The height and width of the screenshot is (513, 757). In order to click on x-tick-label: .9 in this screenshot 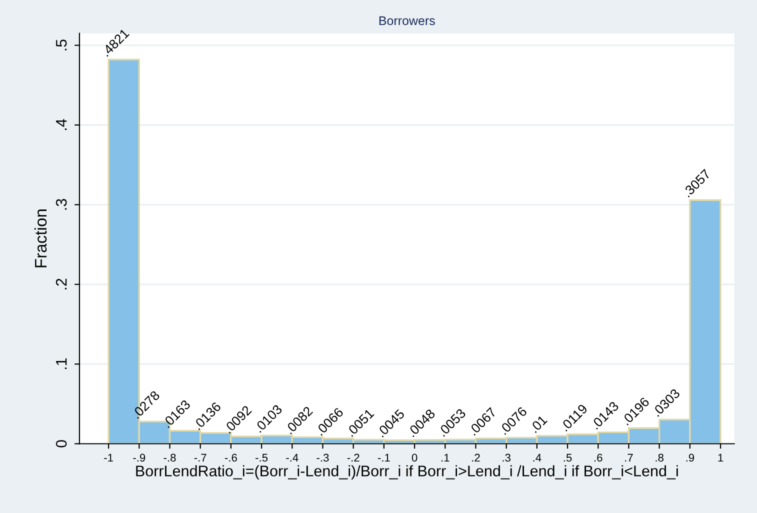, I will do `click(690, 458)`.